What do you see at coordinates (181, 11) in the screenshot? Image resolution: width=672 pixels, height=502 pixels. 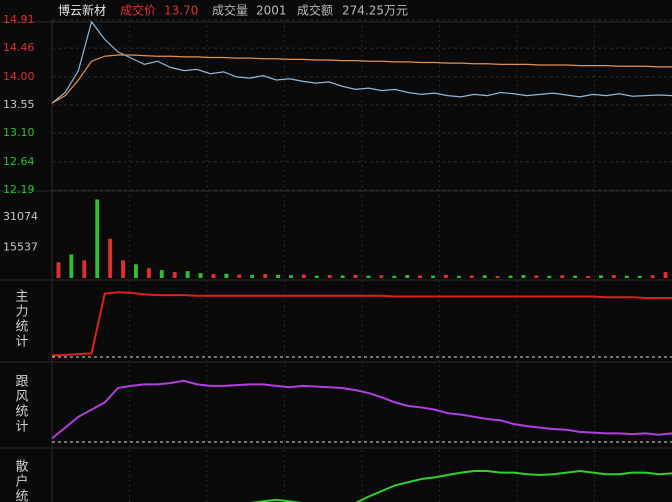 I see `price: 13.70` at bounding box center [181, 11].